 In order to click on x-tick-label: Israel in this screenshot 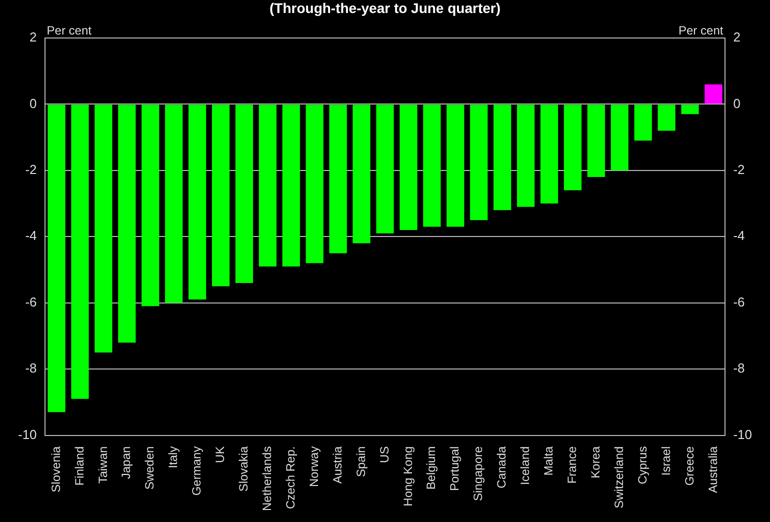, I will do `click(665, 461)`.